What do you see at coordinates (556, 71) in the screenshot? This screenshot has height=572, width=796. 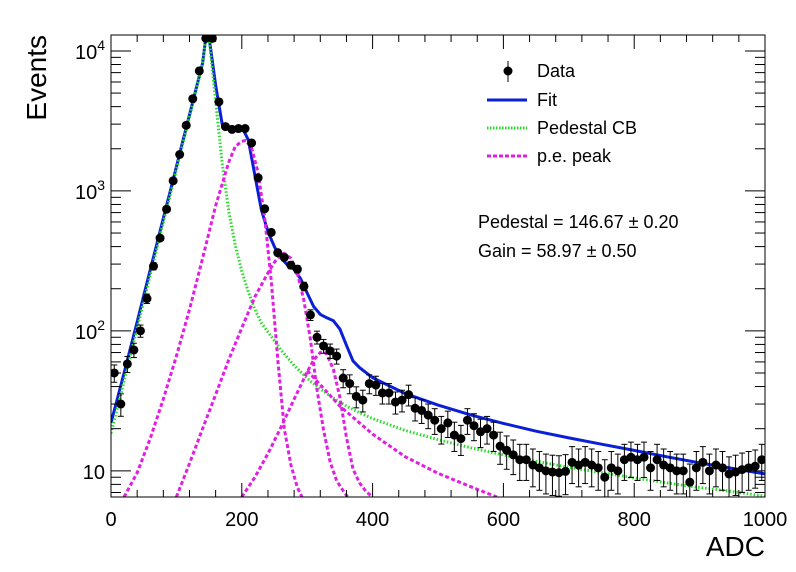 I see `legend-label-data: Data` at bounding box center [556, 71].